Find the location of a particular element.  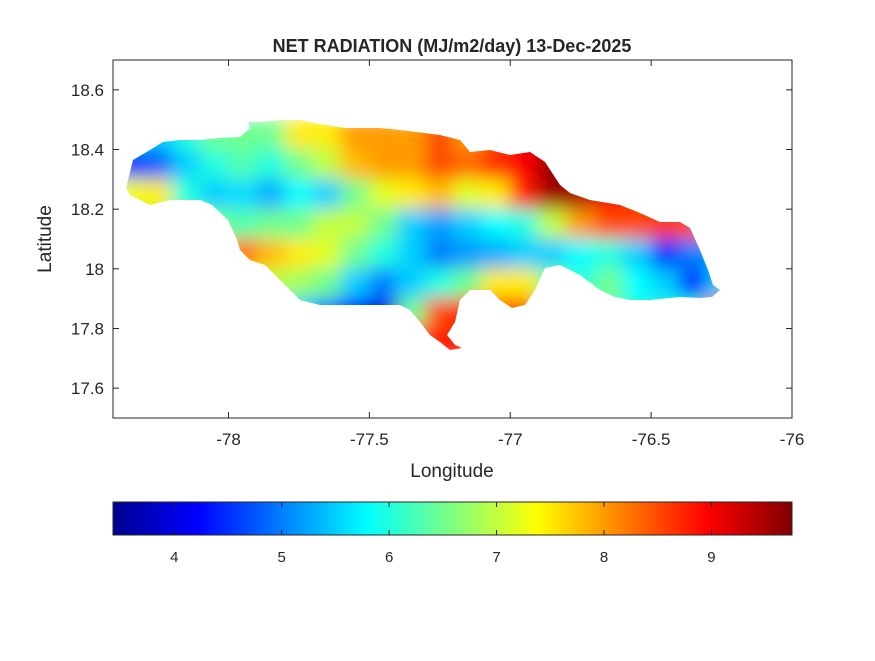

y-tick-label: 17.8 is located at coordinates (87, 329).